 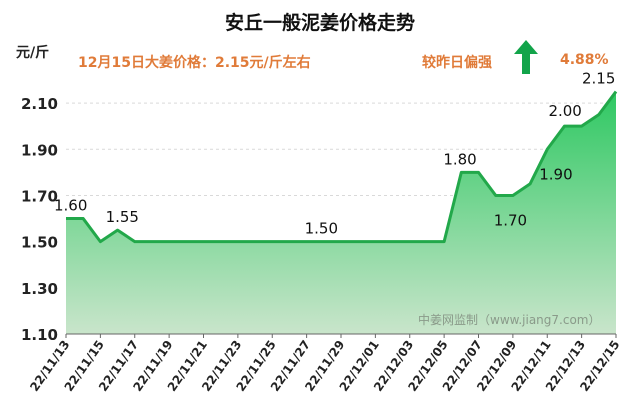 I want to click on y-tick-label: 1.50, so click(x=39, y=243).